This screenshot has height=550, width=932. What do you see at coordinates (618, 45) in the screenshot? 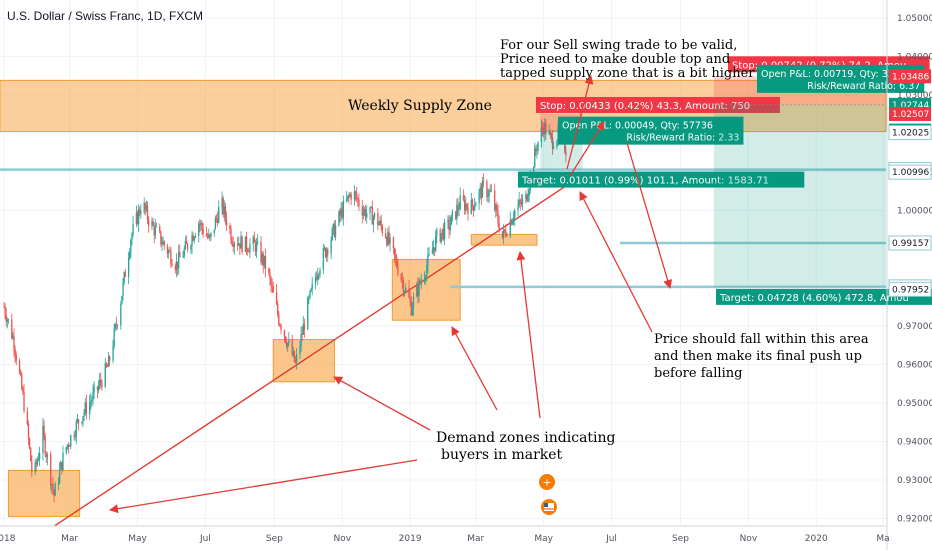
I see `note-top-line: For our Sell swing trade to be valid,` at bounding box center [618, 45].